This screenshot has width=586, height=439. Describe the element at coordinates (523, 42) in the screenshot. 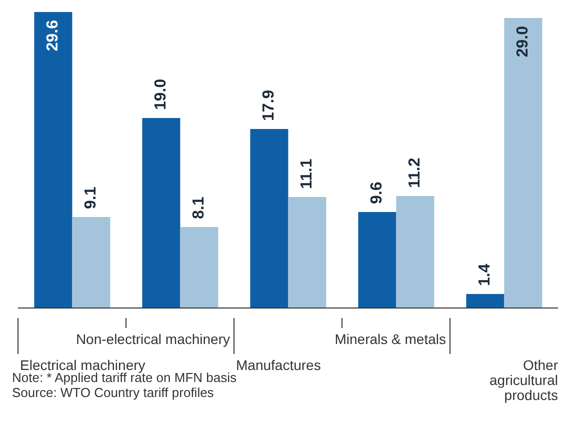

I see `data-label: 29.0` at that location.